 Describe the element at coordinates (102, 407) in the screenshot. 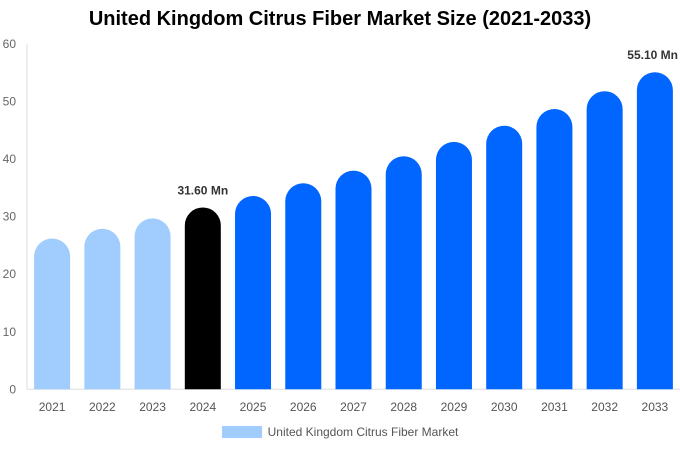

I see `x-tick-label: 2022` at that location.